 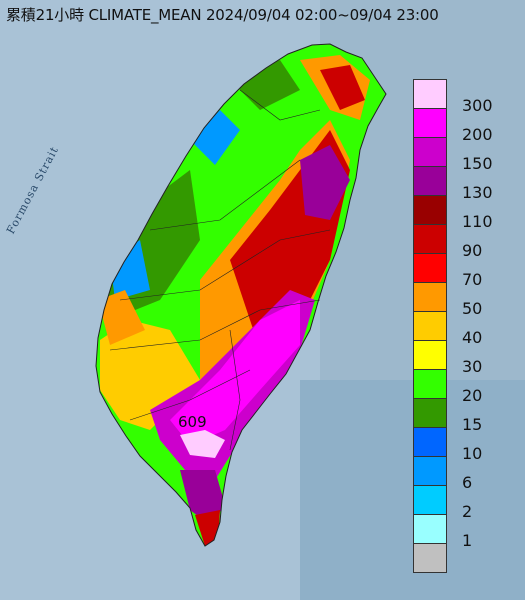 What do you see at coordinates (477, 163) in the screenshot?
I see `legend-label: 150` at bounding box center [477, 163].